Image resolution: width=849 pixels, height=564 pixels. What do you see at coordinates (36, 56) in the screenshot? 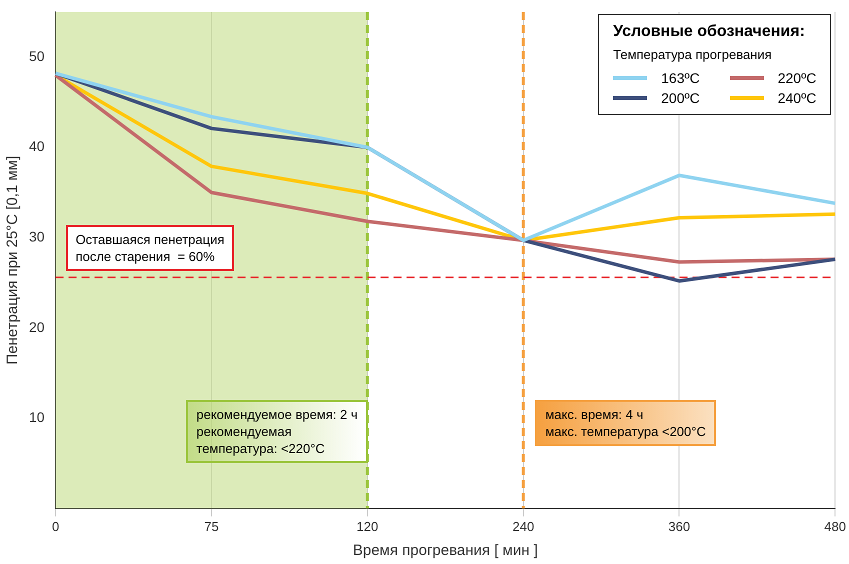
I see `y-tick-label: 50` at bounding box center [36, 56].